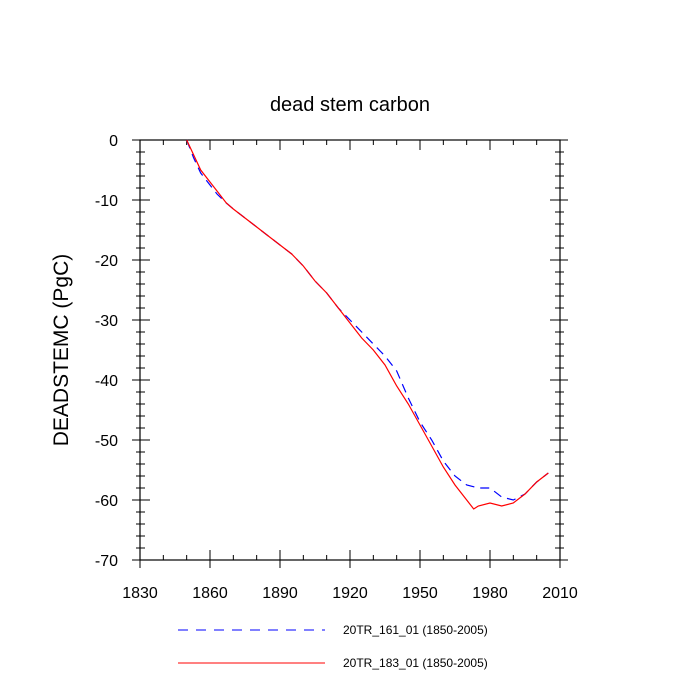  What do you see at coordinates (106, 441) in the screenshot?
I see `y-tick-label: -50` at bounding box center [106, 441].